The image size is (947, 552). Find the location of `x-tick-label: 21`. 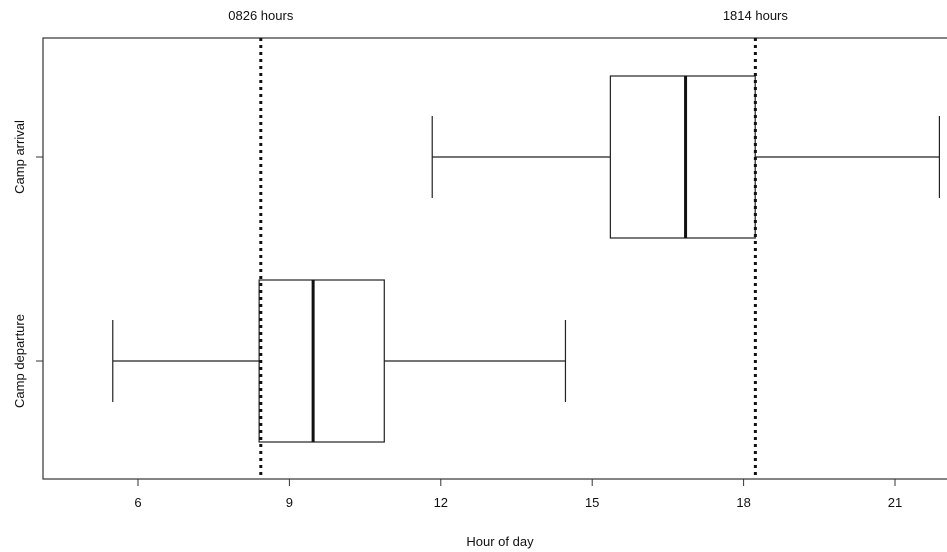

x-tick-label: 21 is located at coordinates (895, 502).